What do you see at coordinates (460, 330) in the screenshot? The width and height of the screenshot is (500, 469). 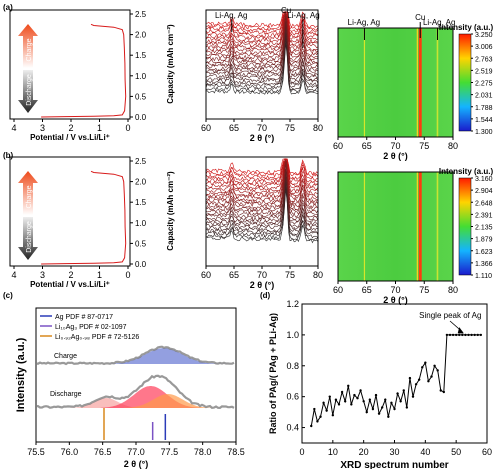 I see `annotation-arrowhead` at bounding box center [460, 330].